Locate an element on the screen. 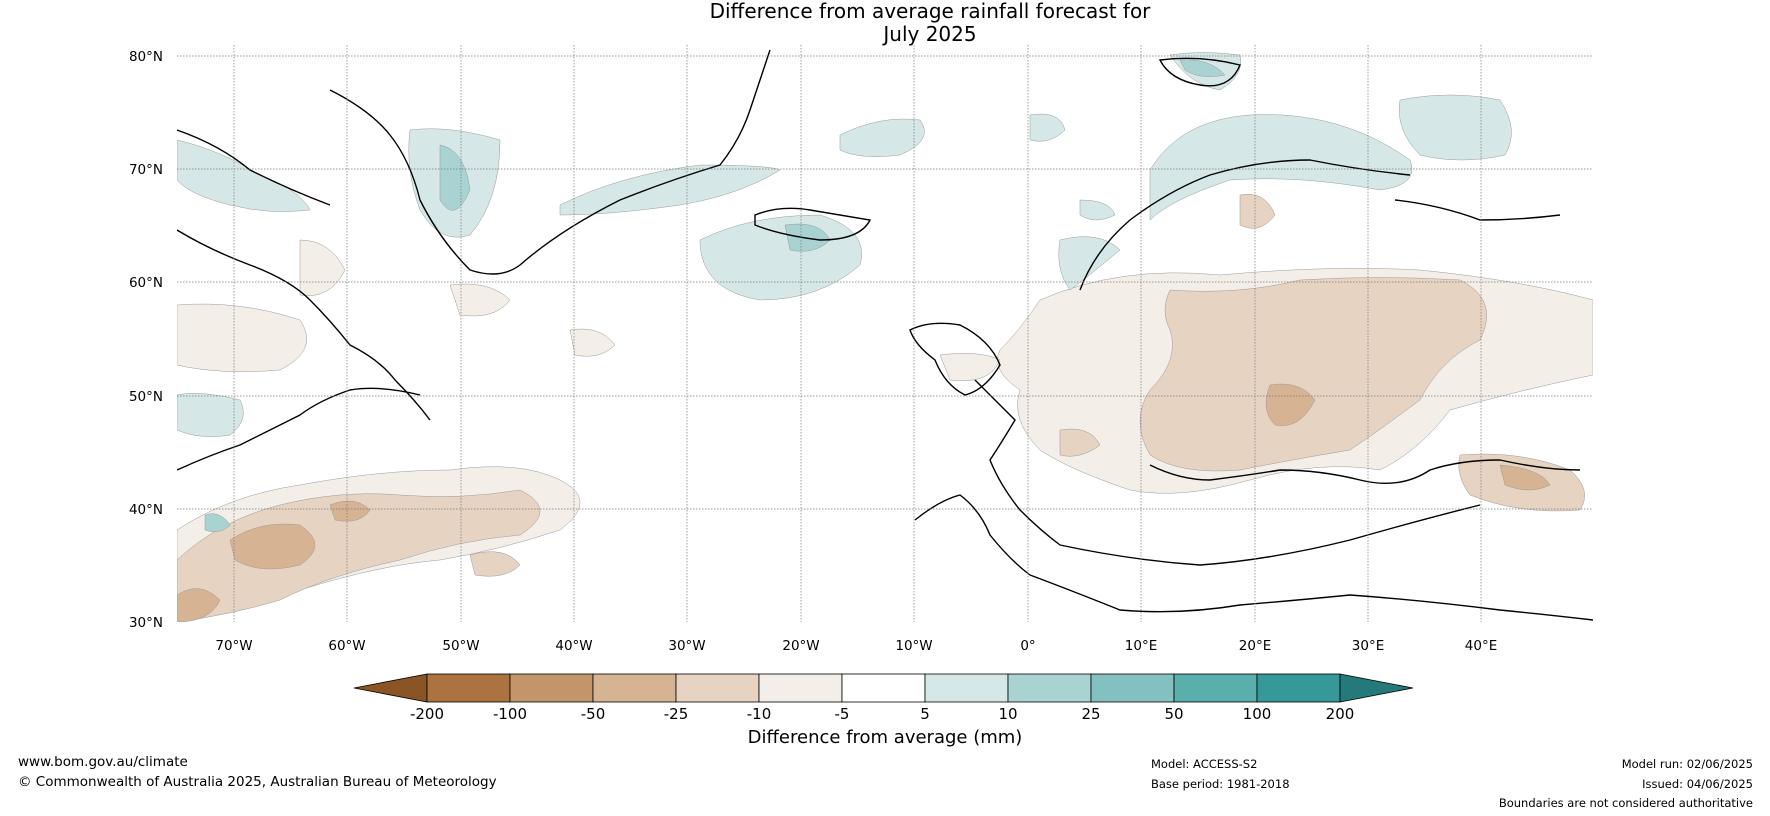 Image resolution: width=1770 pixels, height=816 pixels. lon-tick-20w: 20°W is located at coordinates (800, 646).